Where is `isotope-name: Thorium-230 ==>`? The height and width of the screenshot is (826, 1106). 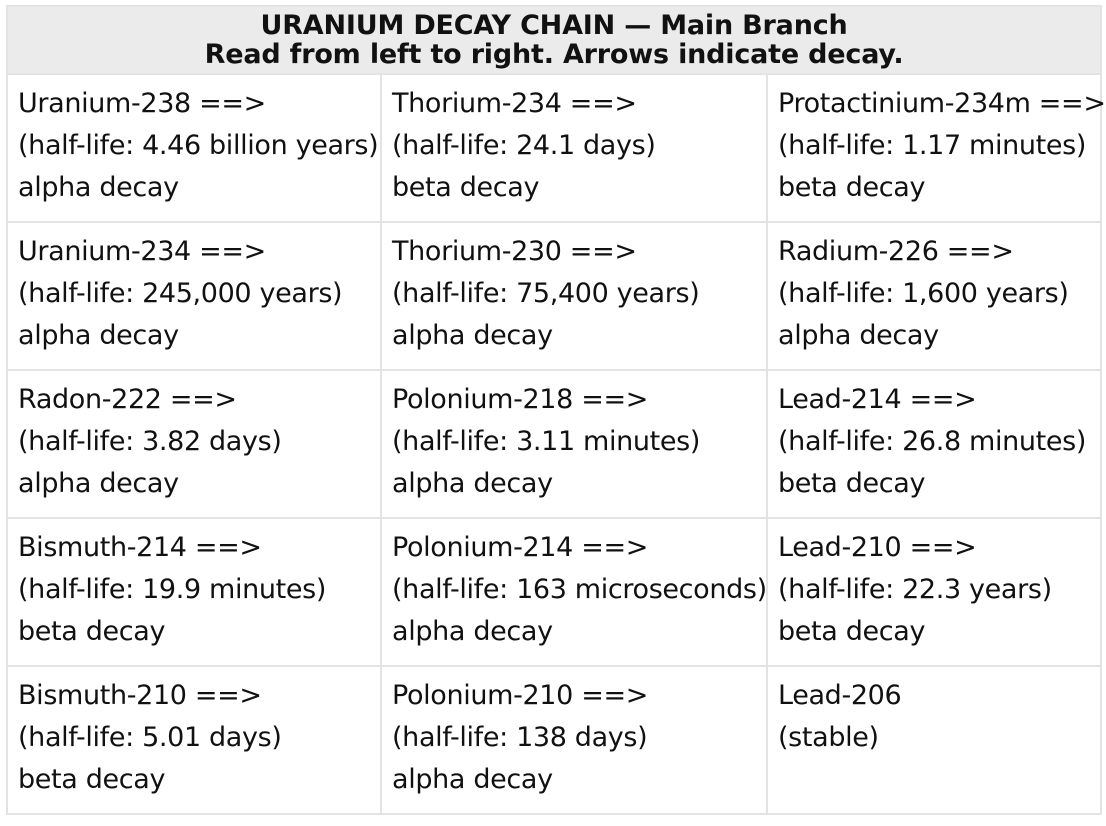
isotope-name: Thorium-230 ==> is located at coordinates (579, 252).